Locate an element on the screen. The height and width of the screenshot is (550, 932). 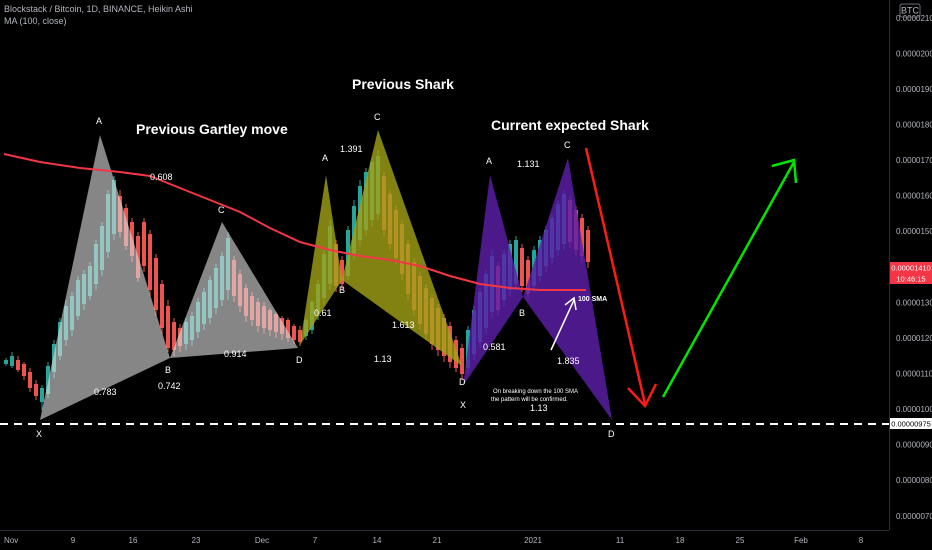
shark1-point-c: C is located at coordinates (377, 117).